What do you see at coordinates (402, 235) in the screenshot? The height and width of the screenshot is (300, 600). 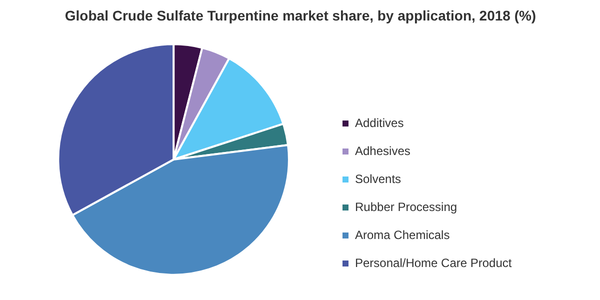 I see `legend-label: Aroma Chemicals` at bounding box center [402, 235].